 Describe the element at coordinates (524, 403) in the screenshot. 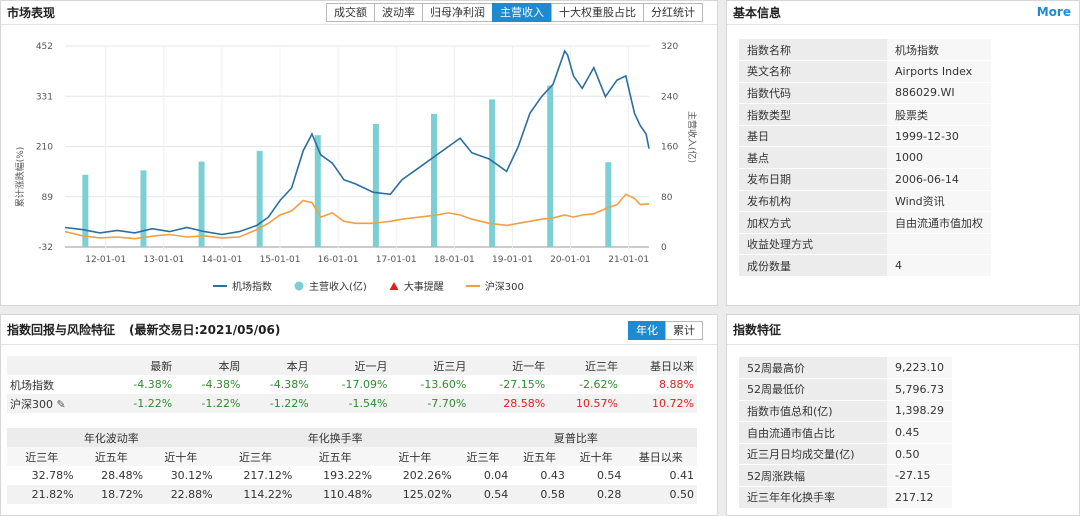

I see `returns-cell: 28.58%` at that location.